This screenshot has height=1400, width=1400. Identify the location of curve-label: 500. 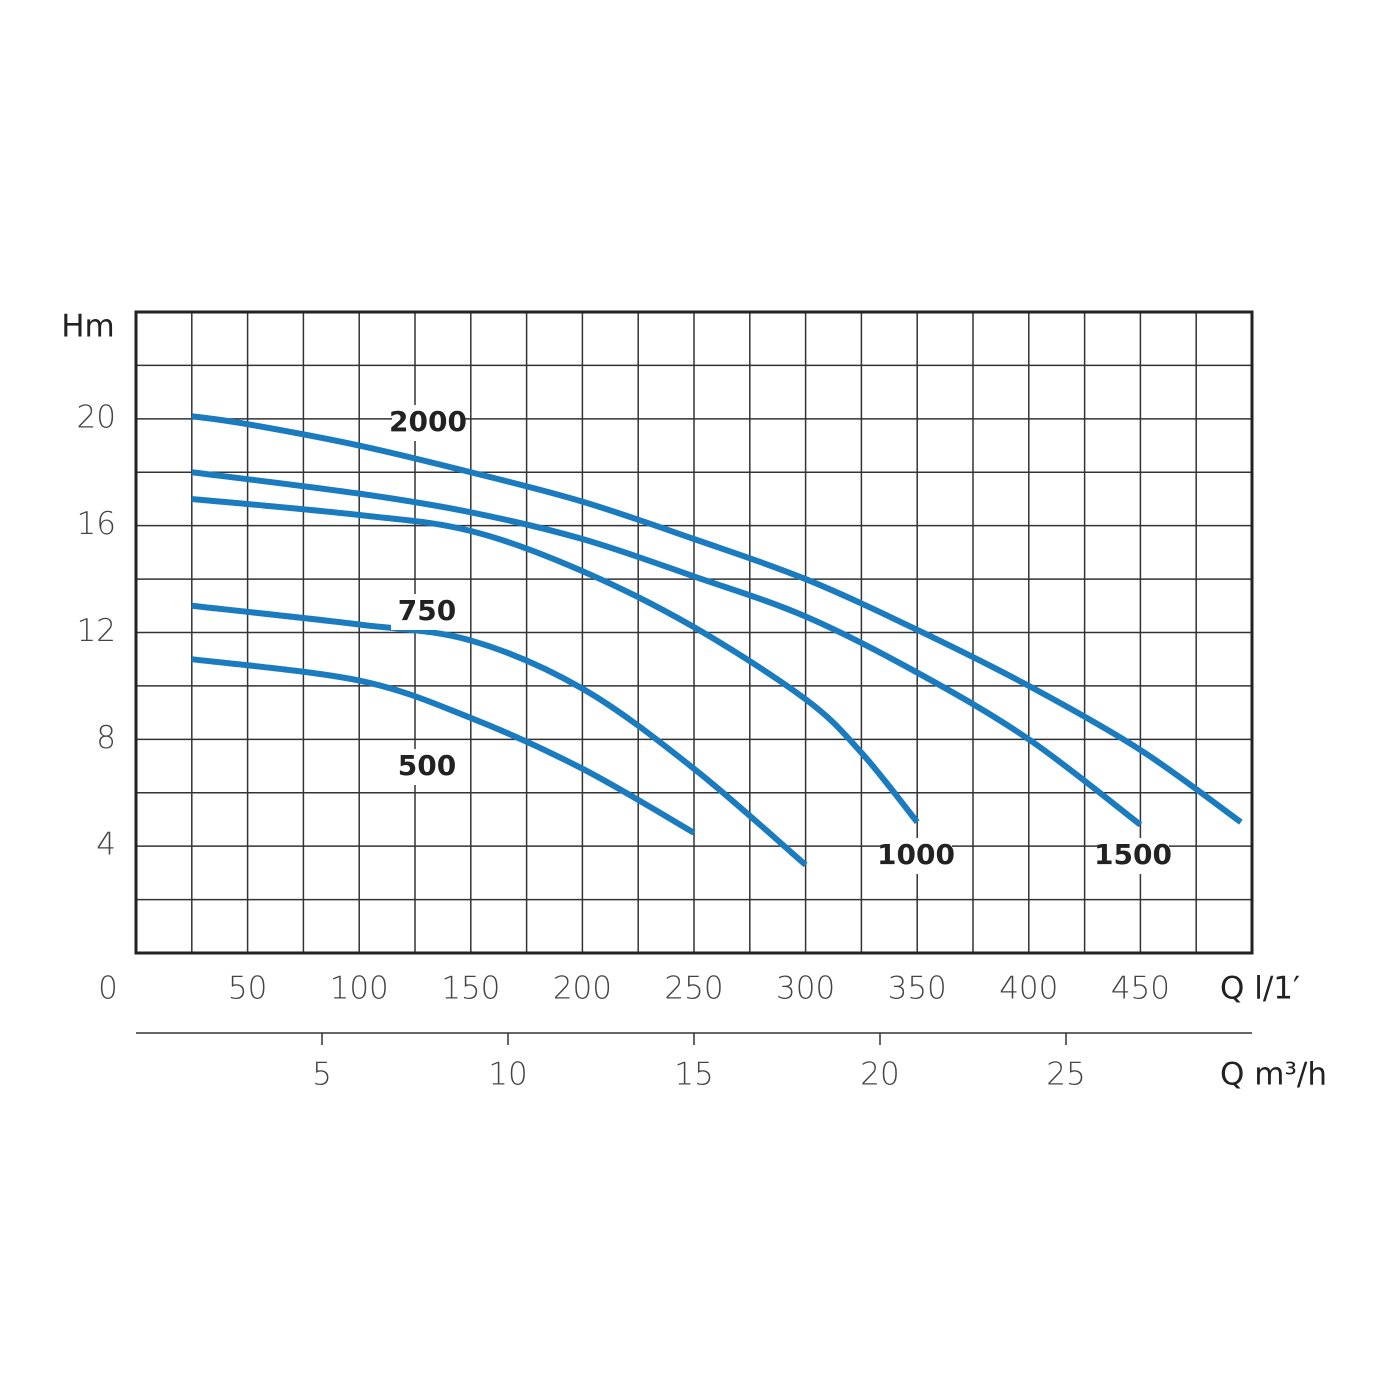
(427, 765).